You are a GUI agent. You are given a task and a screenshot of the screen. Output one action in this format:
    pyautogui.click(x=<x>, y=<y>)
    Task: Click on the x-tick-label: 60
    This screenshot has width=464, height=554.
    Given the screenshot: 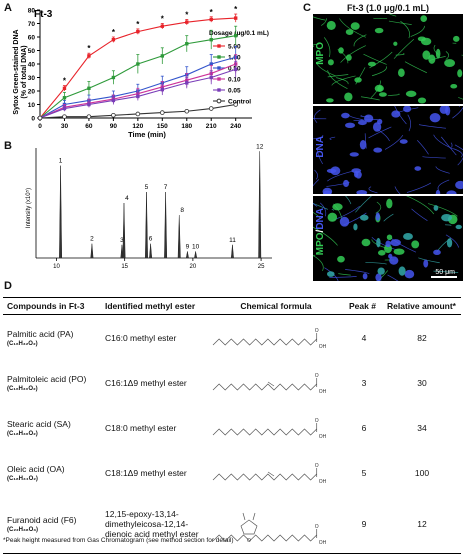 What is the action you would take?
    pyautogui.click(x=89, y=126)
    